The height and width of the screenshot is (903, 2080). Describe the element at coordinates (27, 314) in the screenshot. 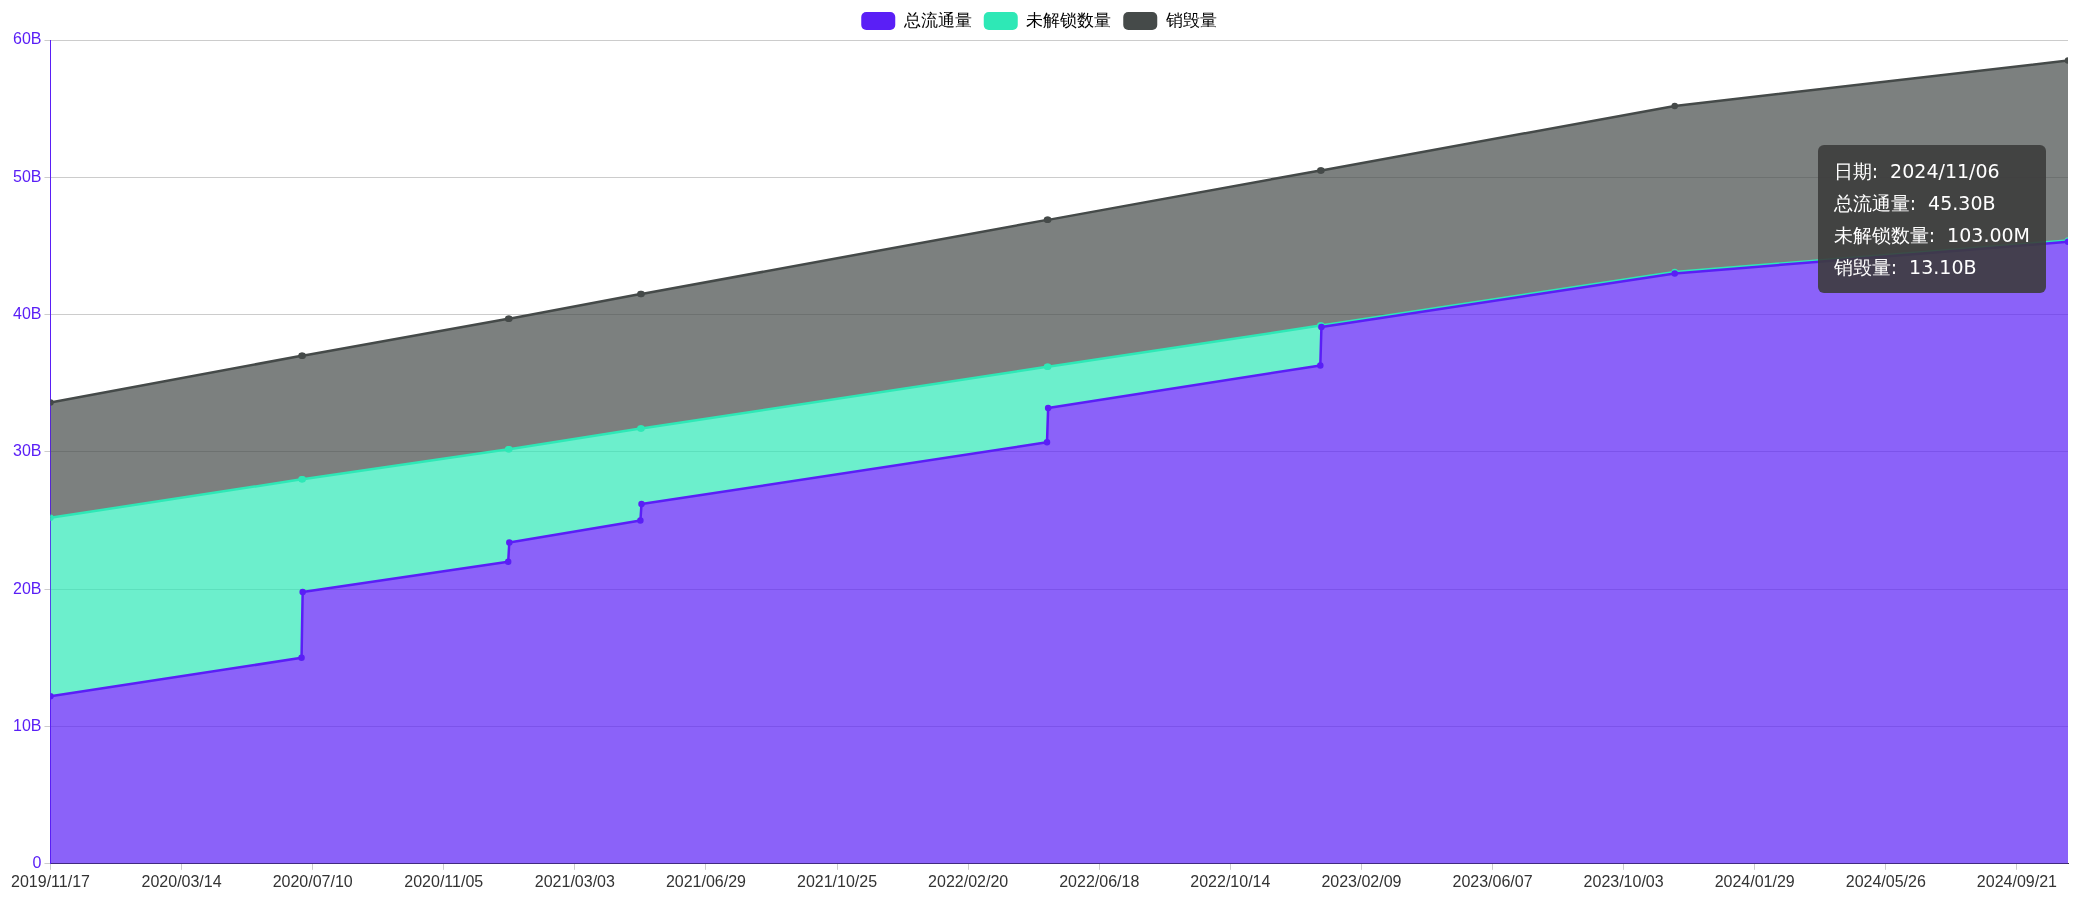

I see `y-tick-label: 40B` at that location.